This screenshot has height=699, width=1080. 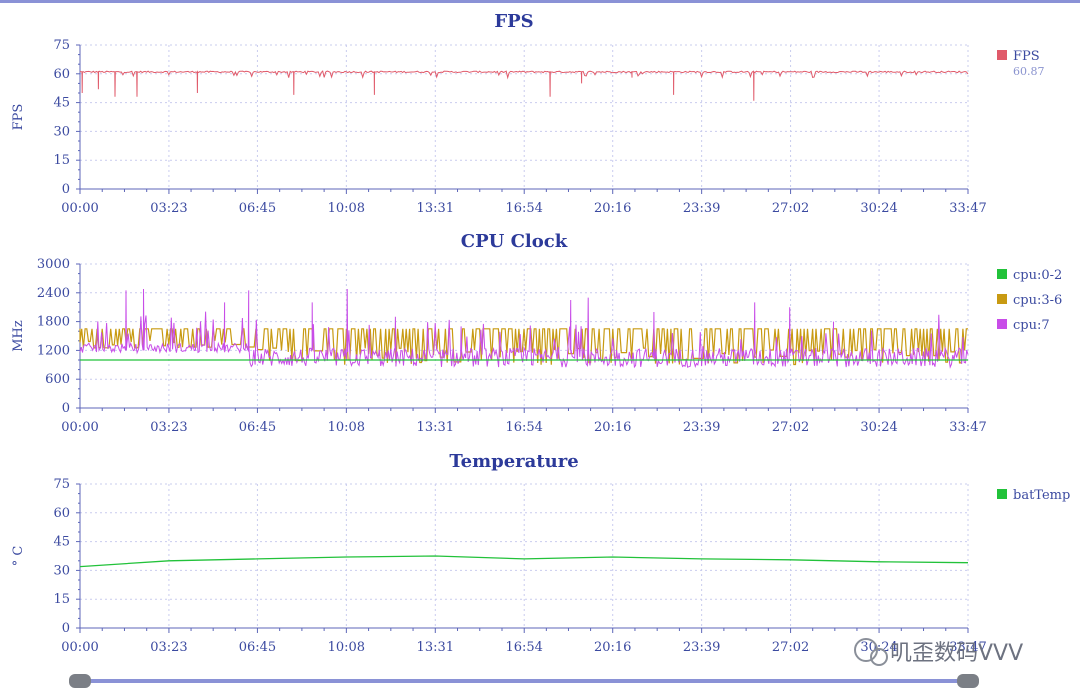 I want to click on y-tick-label: 600, so click(x=57, y=379).